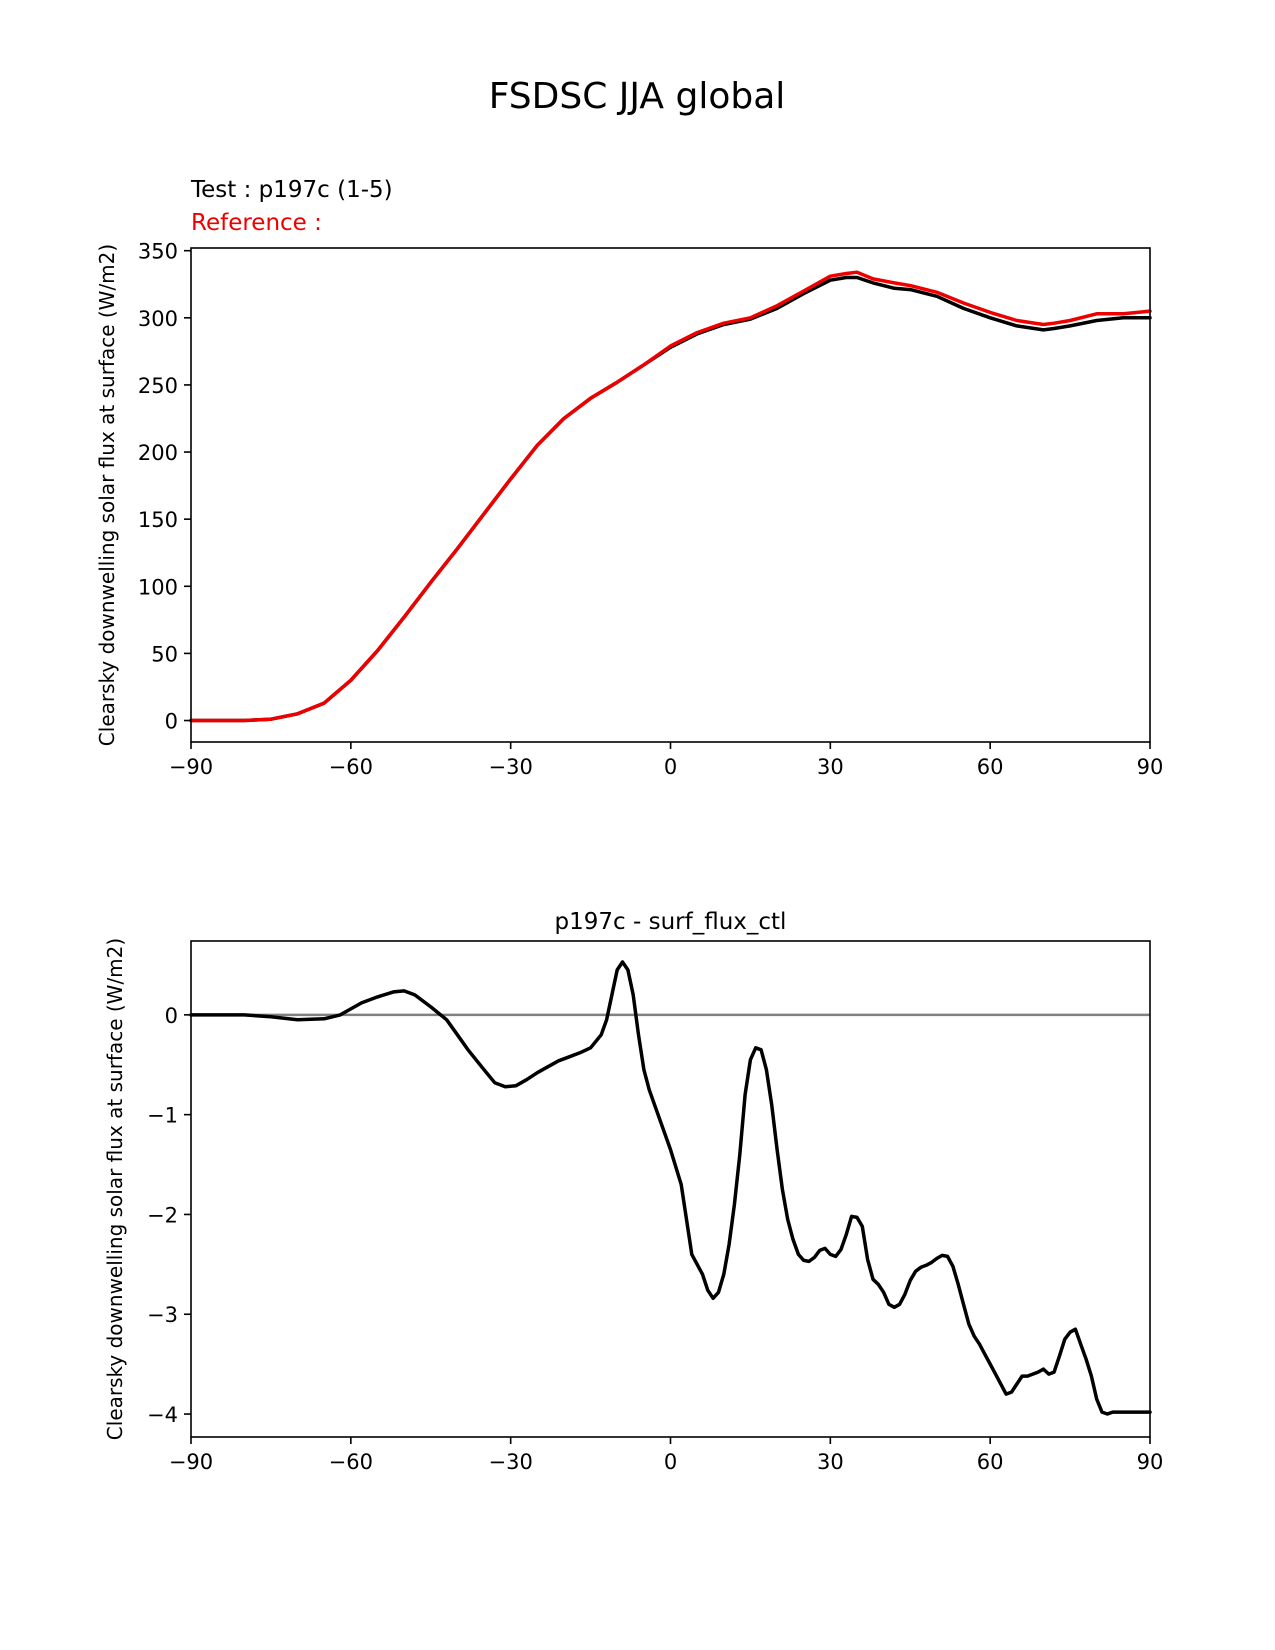 The image size is (1275, 1650). What do you see at coordinates (291, 190) in the screenshot?
I see `test-label: Test : p197c (1-5)` at bounding box center [291, 190].